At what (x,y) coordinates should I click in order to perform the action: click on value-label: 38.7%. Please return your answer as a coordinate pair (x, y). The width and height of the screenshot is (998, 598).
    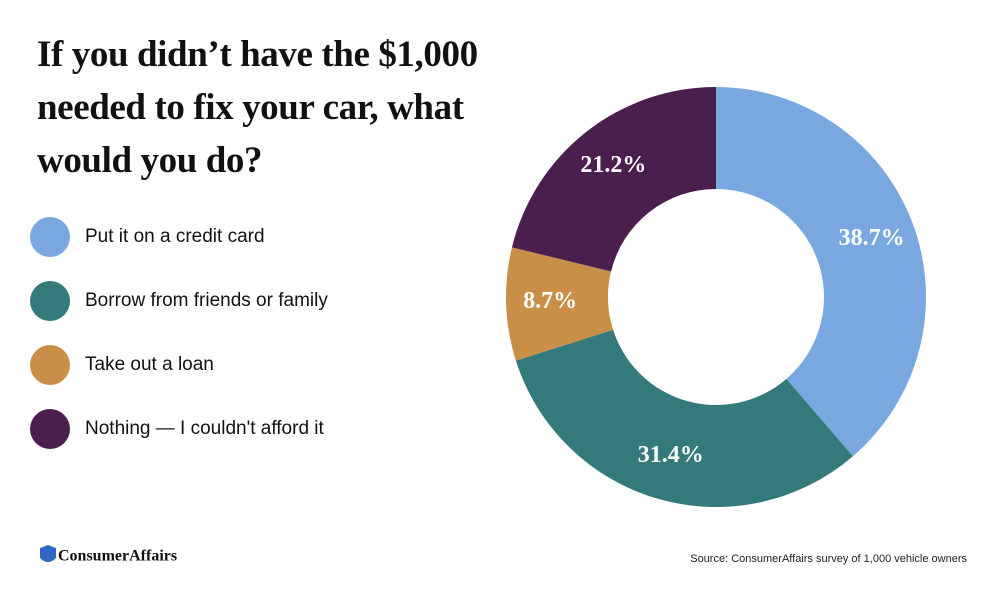
    Looking at the image, I should click on (872, 238).